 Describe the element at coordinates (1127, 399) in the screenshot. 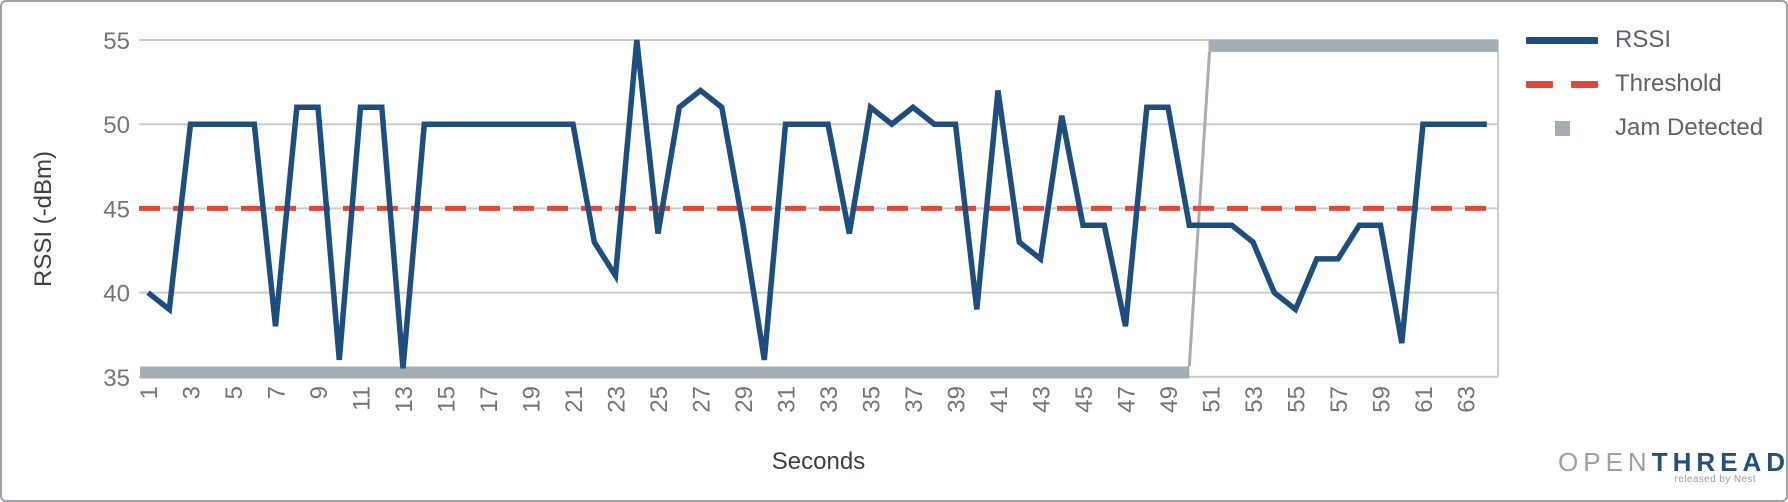

I see `x-tick-label-47: 47` at that location.